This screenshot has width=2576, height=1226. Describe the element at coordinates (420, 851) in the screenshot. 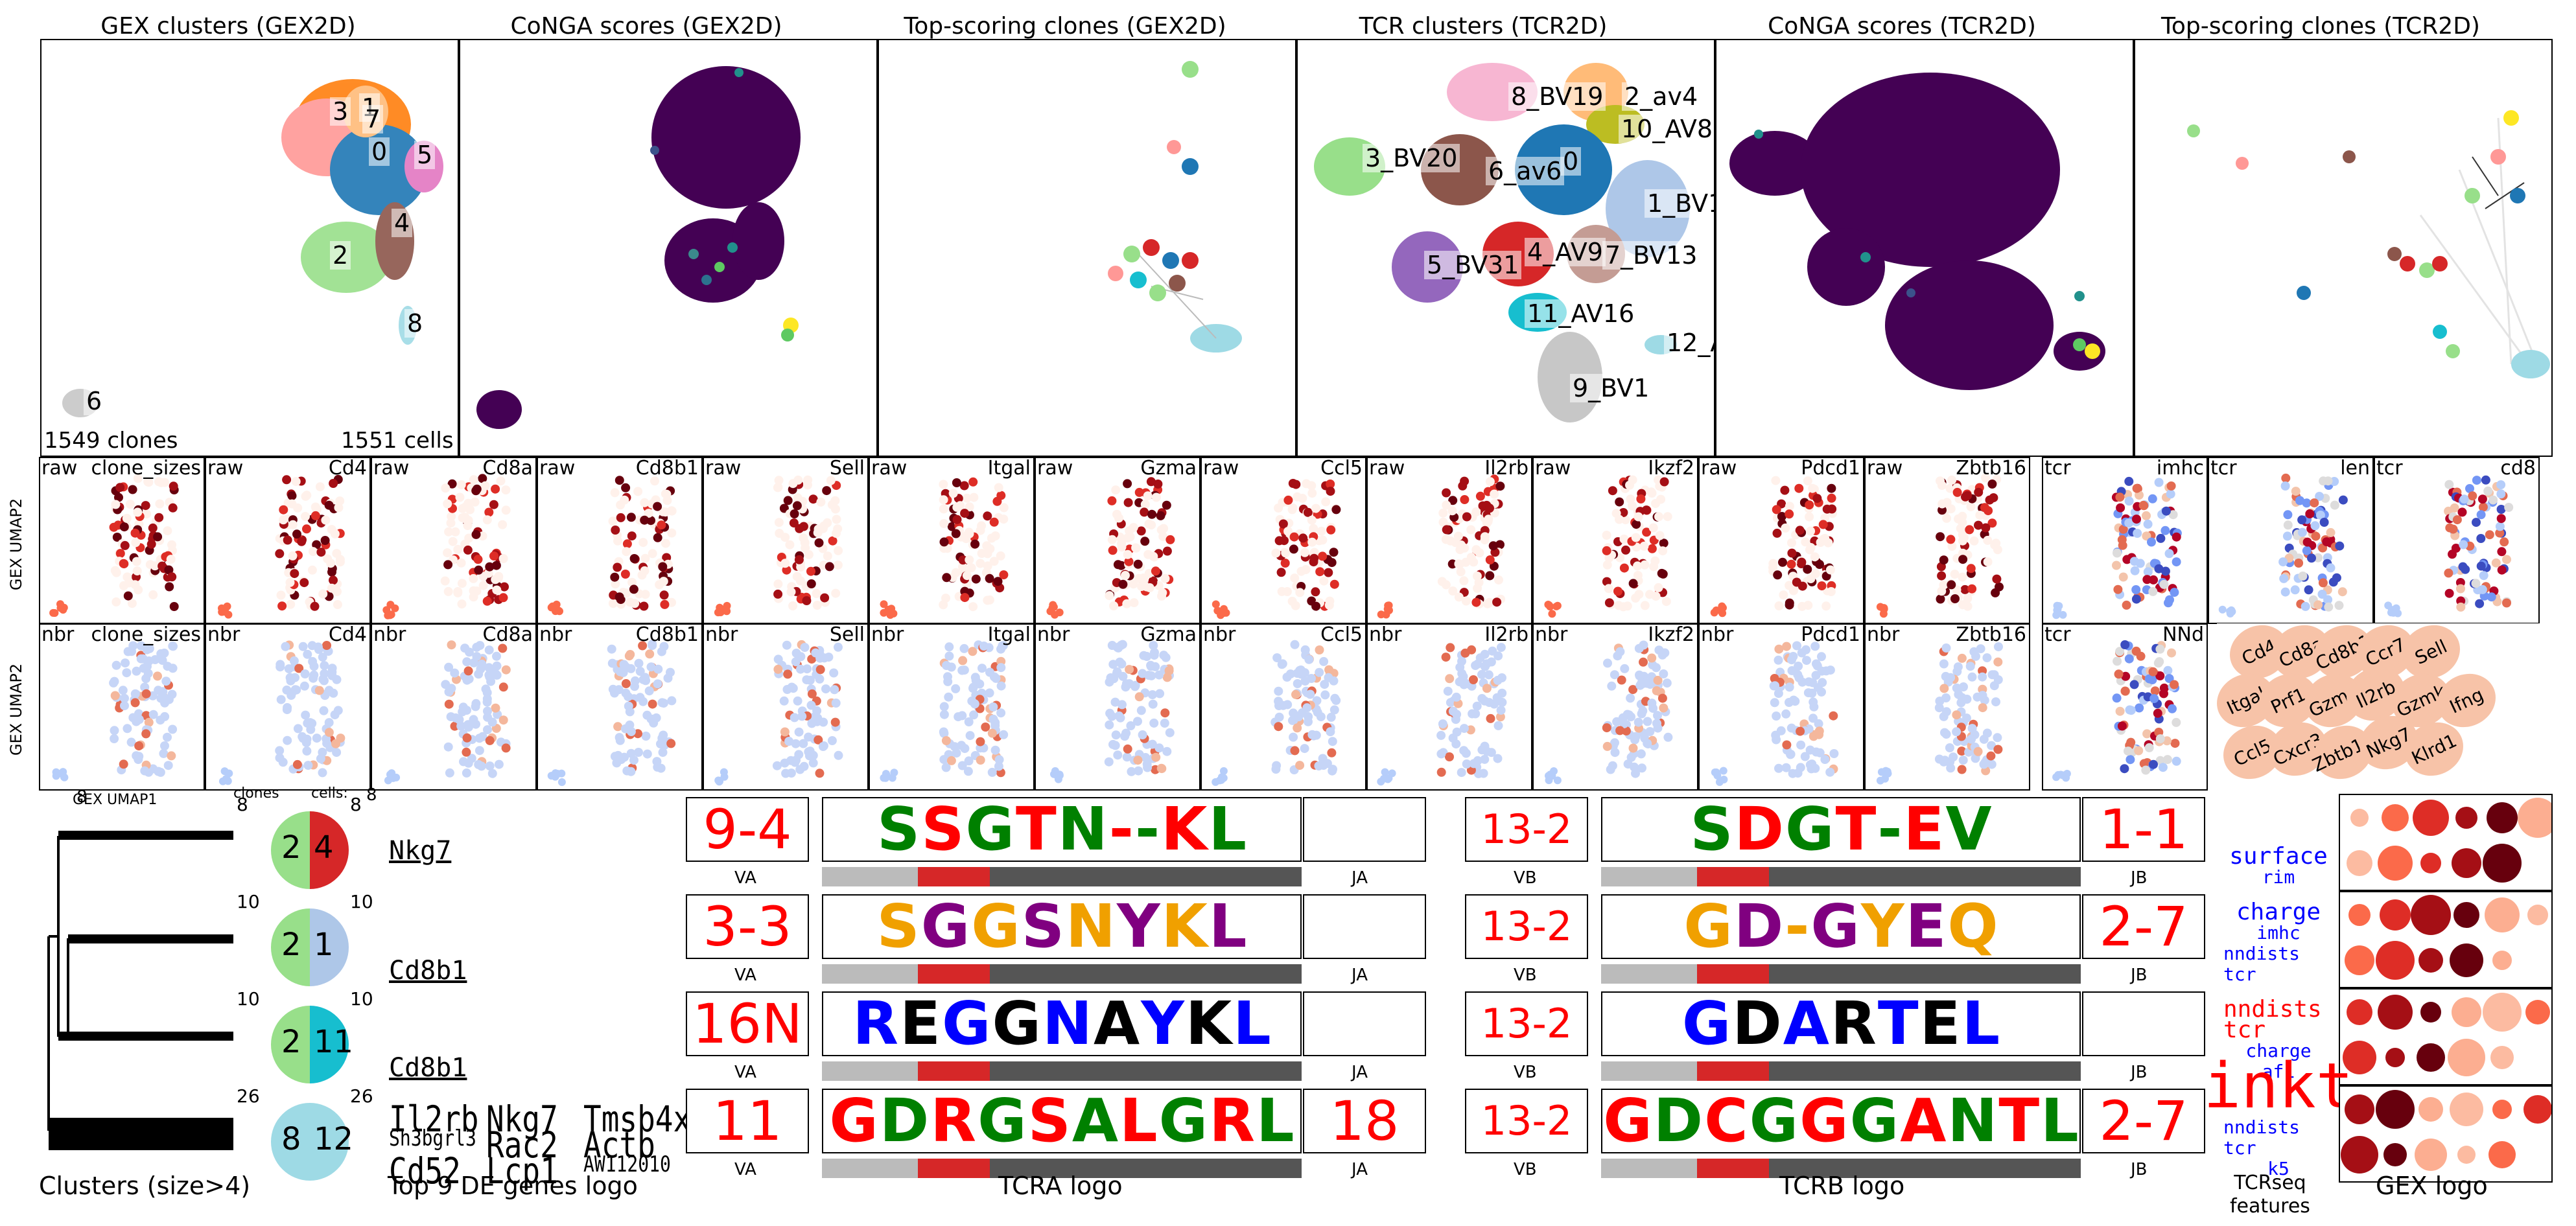

I see `de-gene: Nkg7` at that location.